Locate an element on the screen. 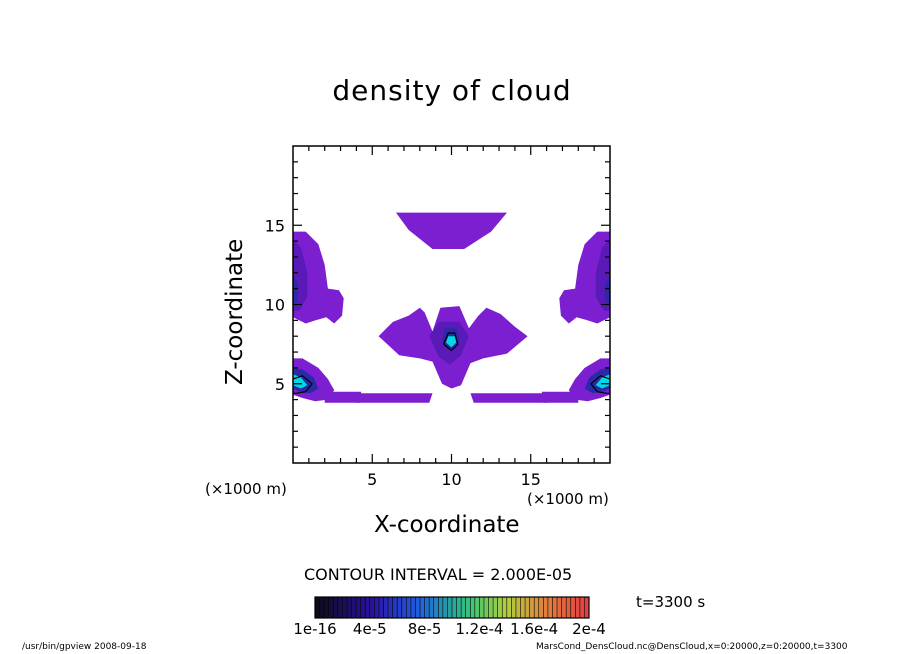 Image resolution: width=904 pixels, height=654 pixels. colorbar-tick-label: 2e-4 is located at coordinates (589, 629).